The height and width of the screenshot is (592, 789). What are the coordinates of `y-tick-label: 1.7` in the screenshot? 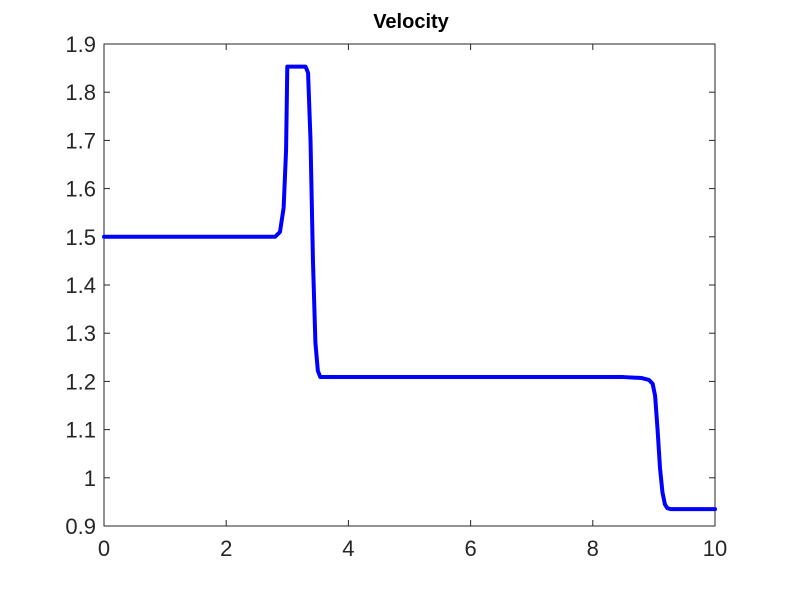 It's located at (80, 140).